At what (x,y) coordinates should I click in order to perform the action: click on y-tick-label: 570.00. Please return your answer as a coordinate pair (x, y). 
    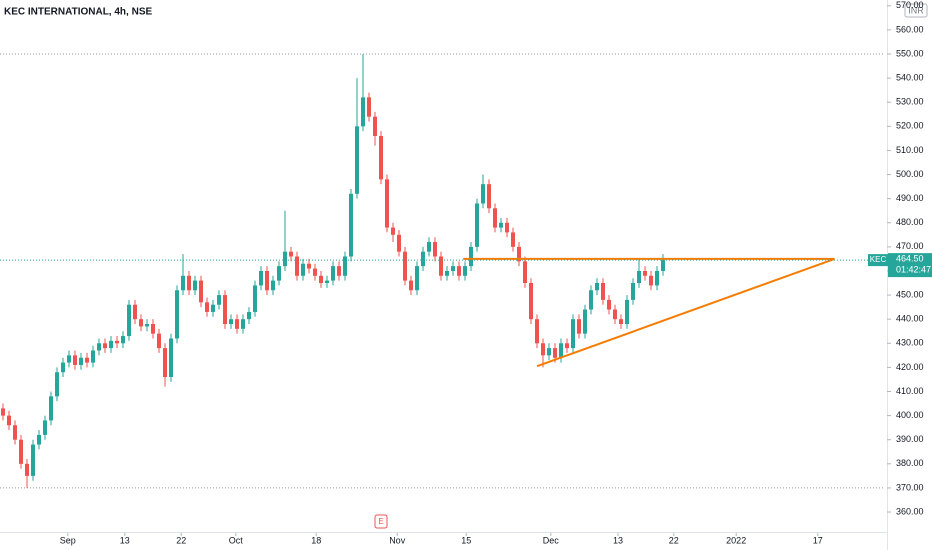
    Looking at the image, I should click on (910, 5).